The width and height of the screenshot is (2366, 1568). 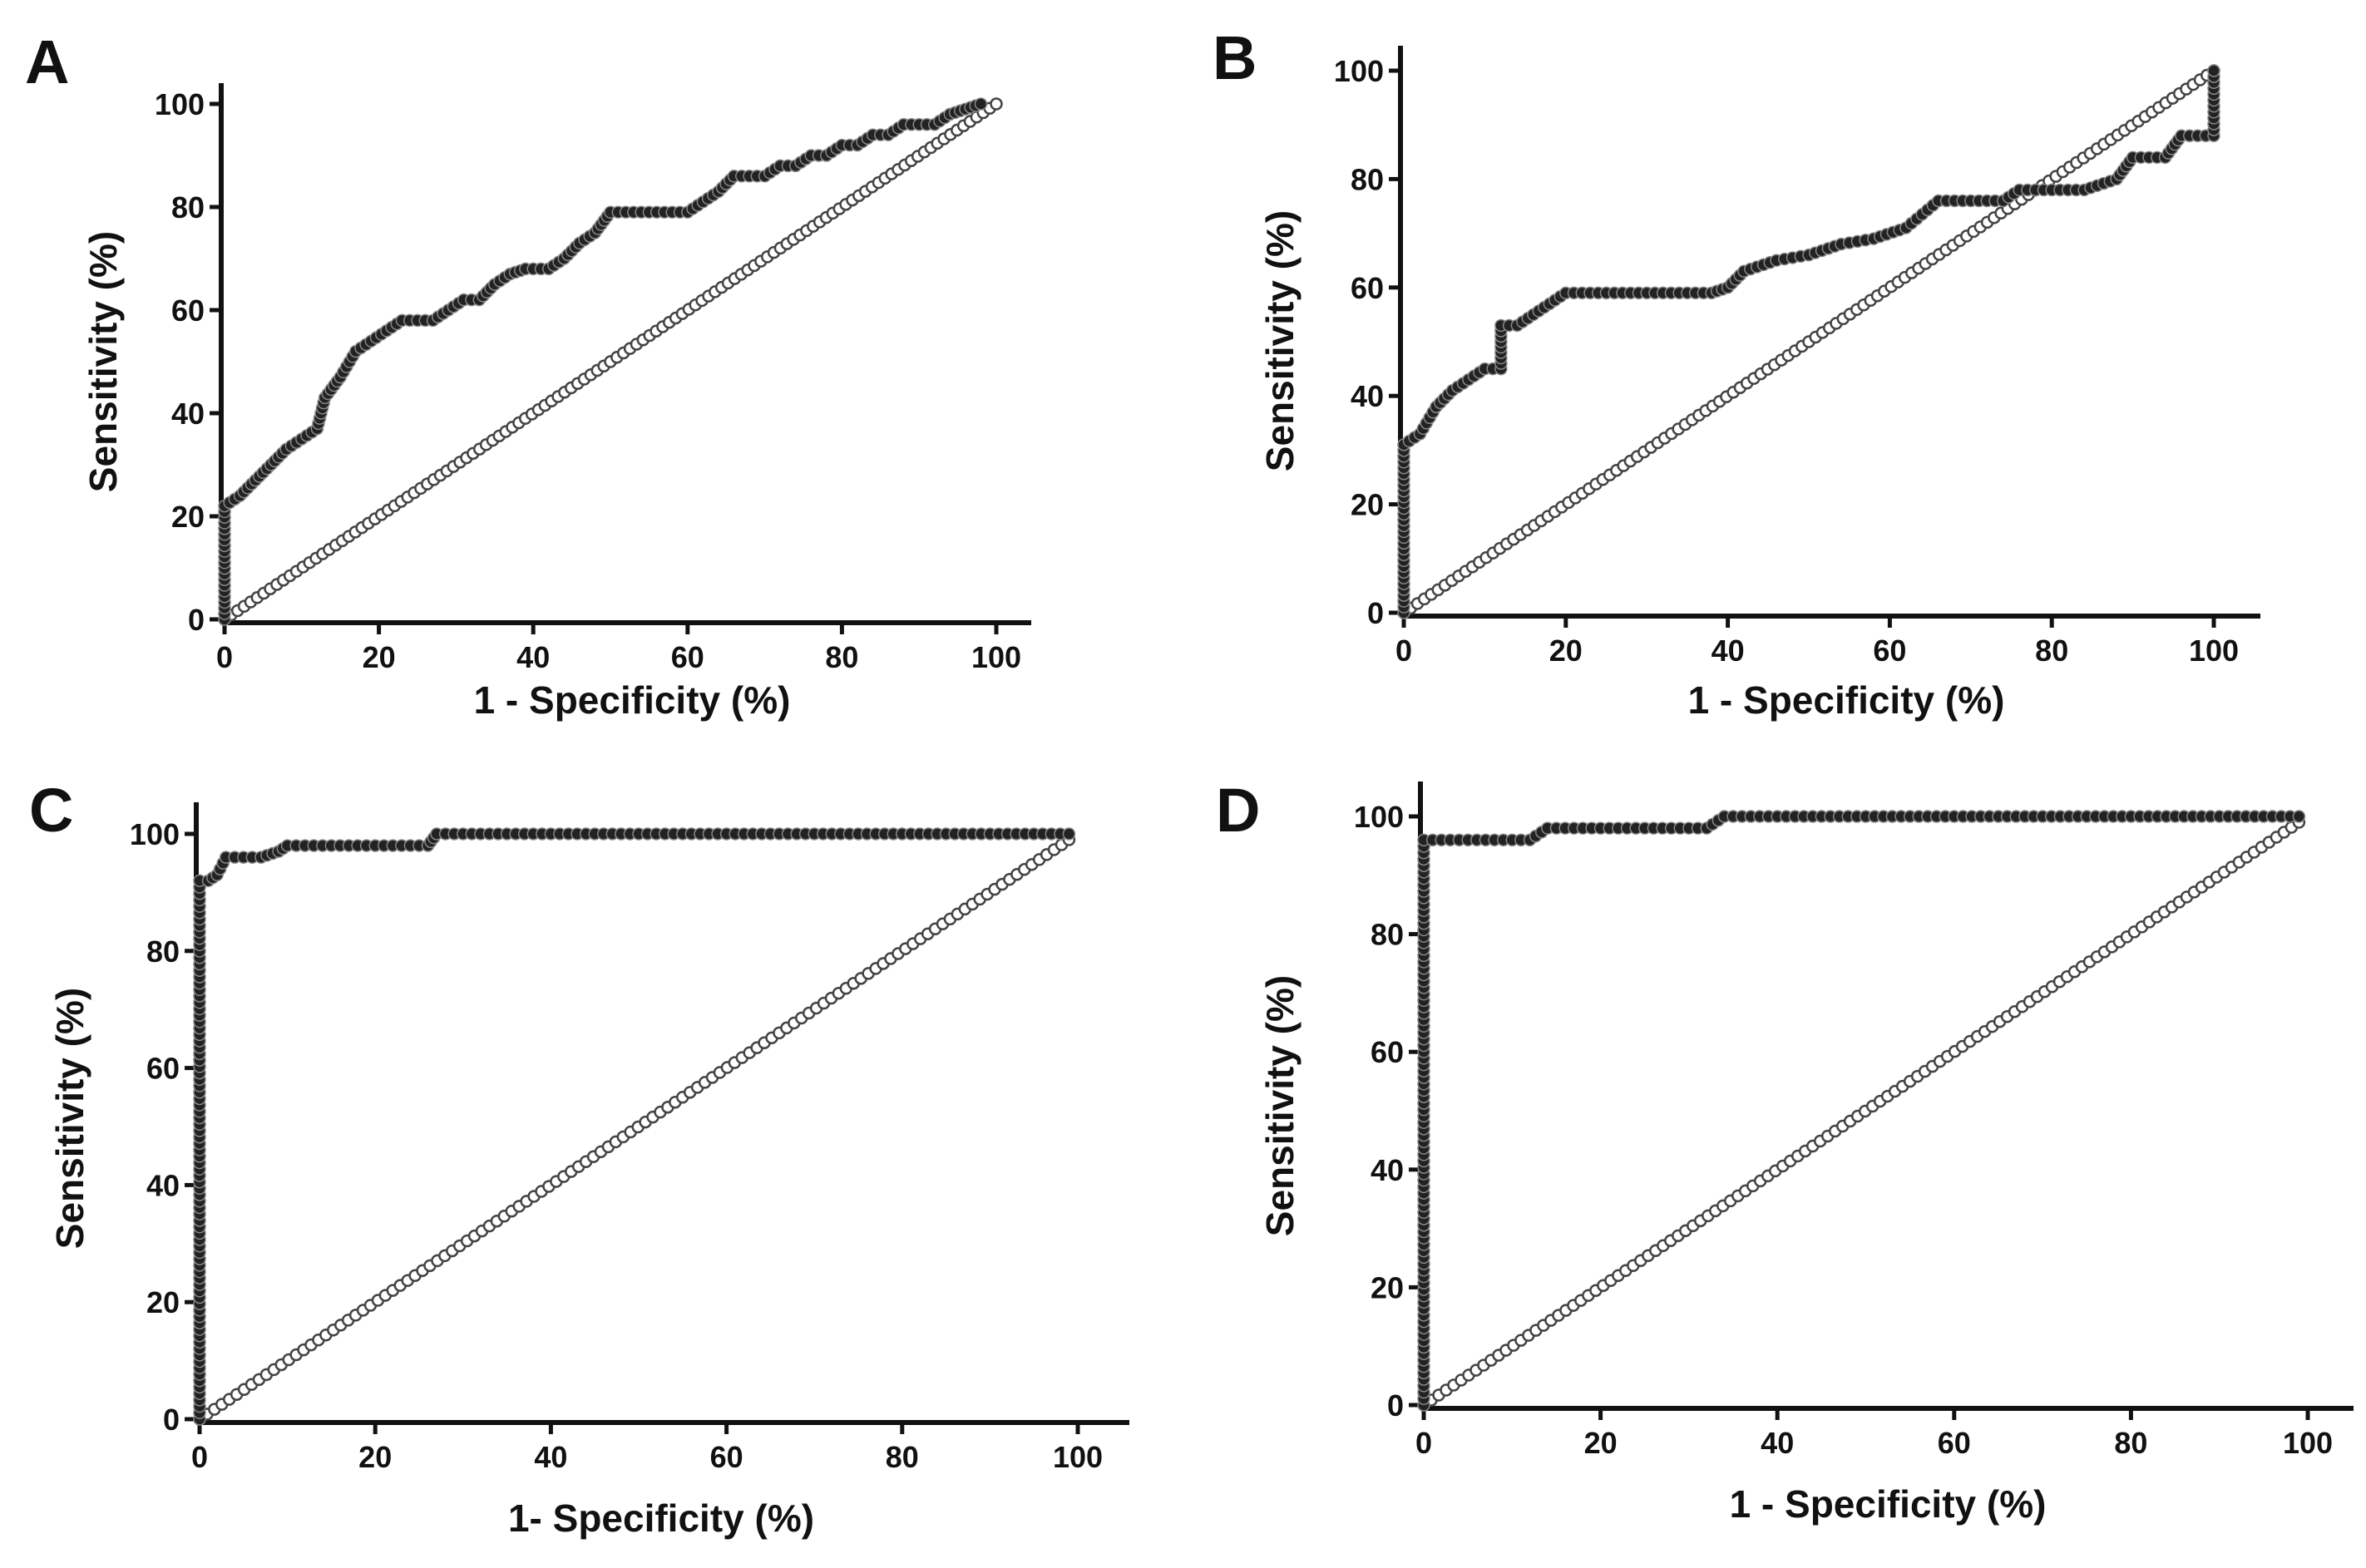 What do you see at coordinates (47, 61) in the screenshot?
I see `panel-label: A` at bounding box center [47, 61].